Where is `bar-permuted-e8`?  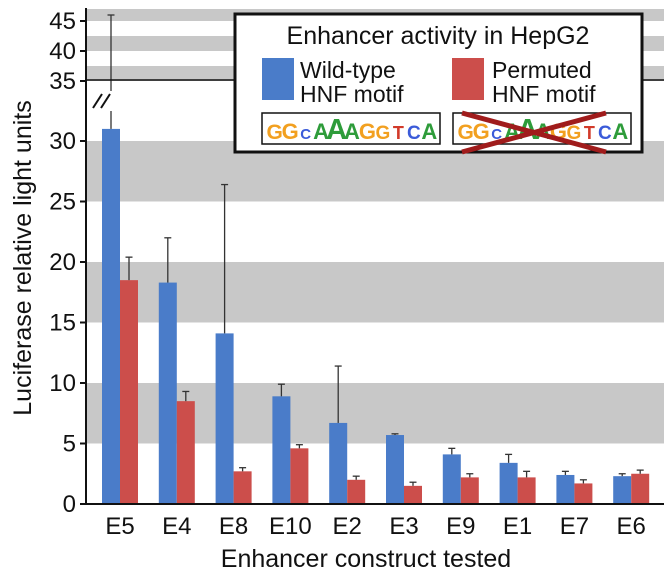
bar-permuted-e8 is located at coordinates (242, 487).